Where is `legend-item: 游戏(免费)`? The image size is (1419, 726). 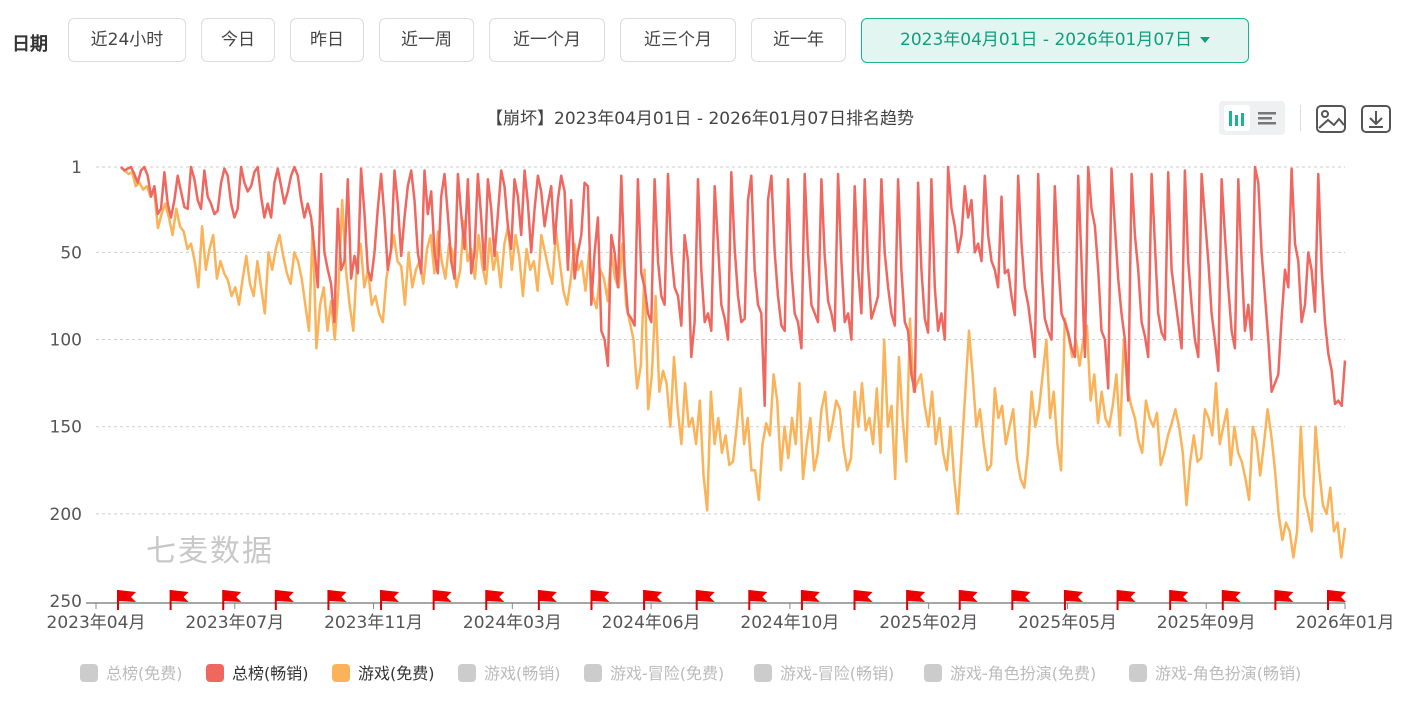
legend-item: 游戏(免费) is located at coordinates (383, 674).